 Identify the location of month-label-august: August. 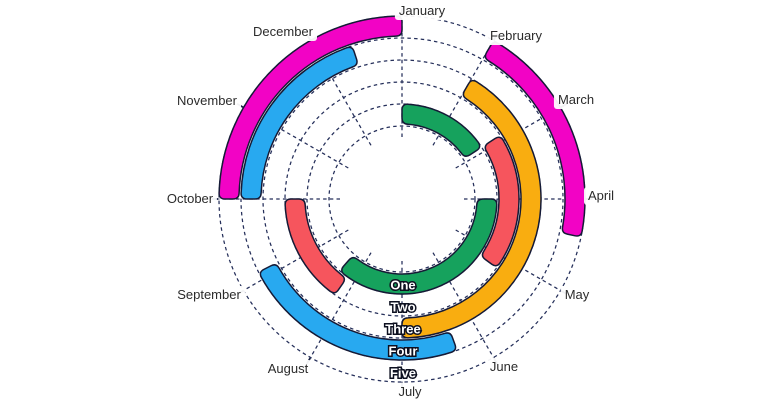
(288, 369).